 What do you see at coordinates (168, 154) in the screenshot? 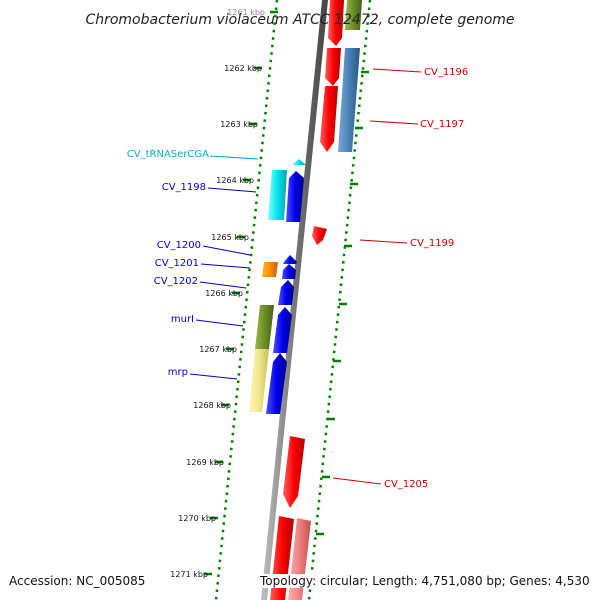
I see `gene-label-CV_tRNASerCGA: CV_tRNASerCGA` at bounding box center [168, 154].